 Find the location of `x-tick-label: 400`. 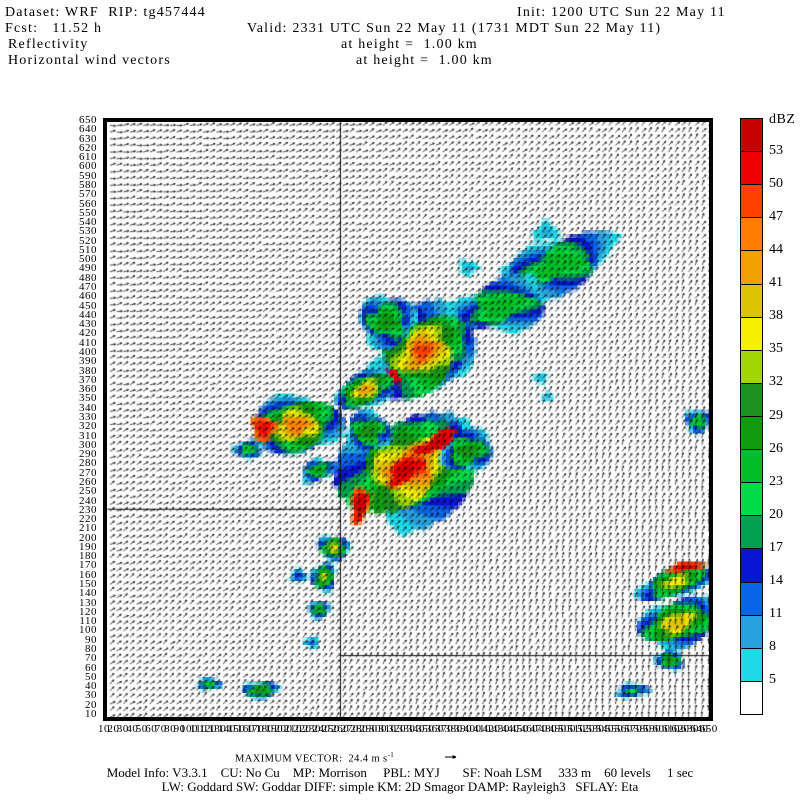

x-tick-label: 400 is located at coordinates (472, 729).